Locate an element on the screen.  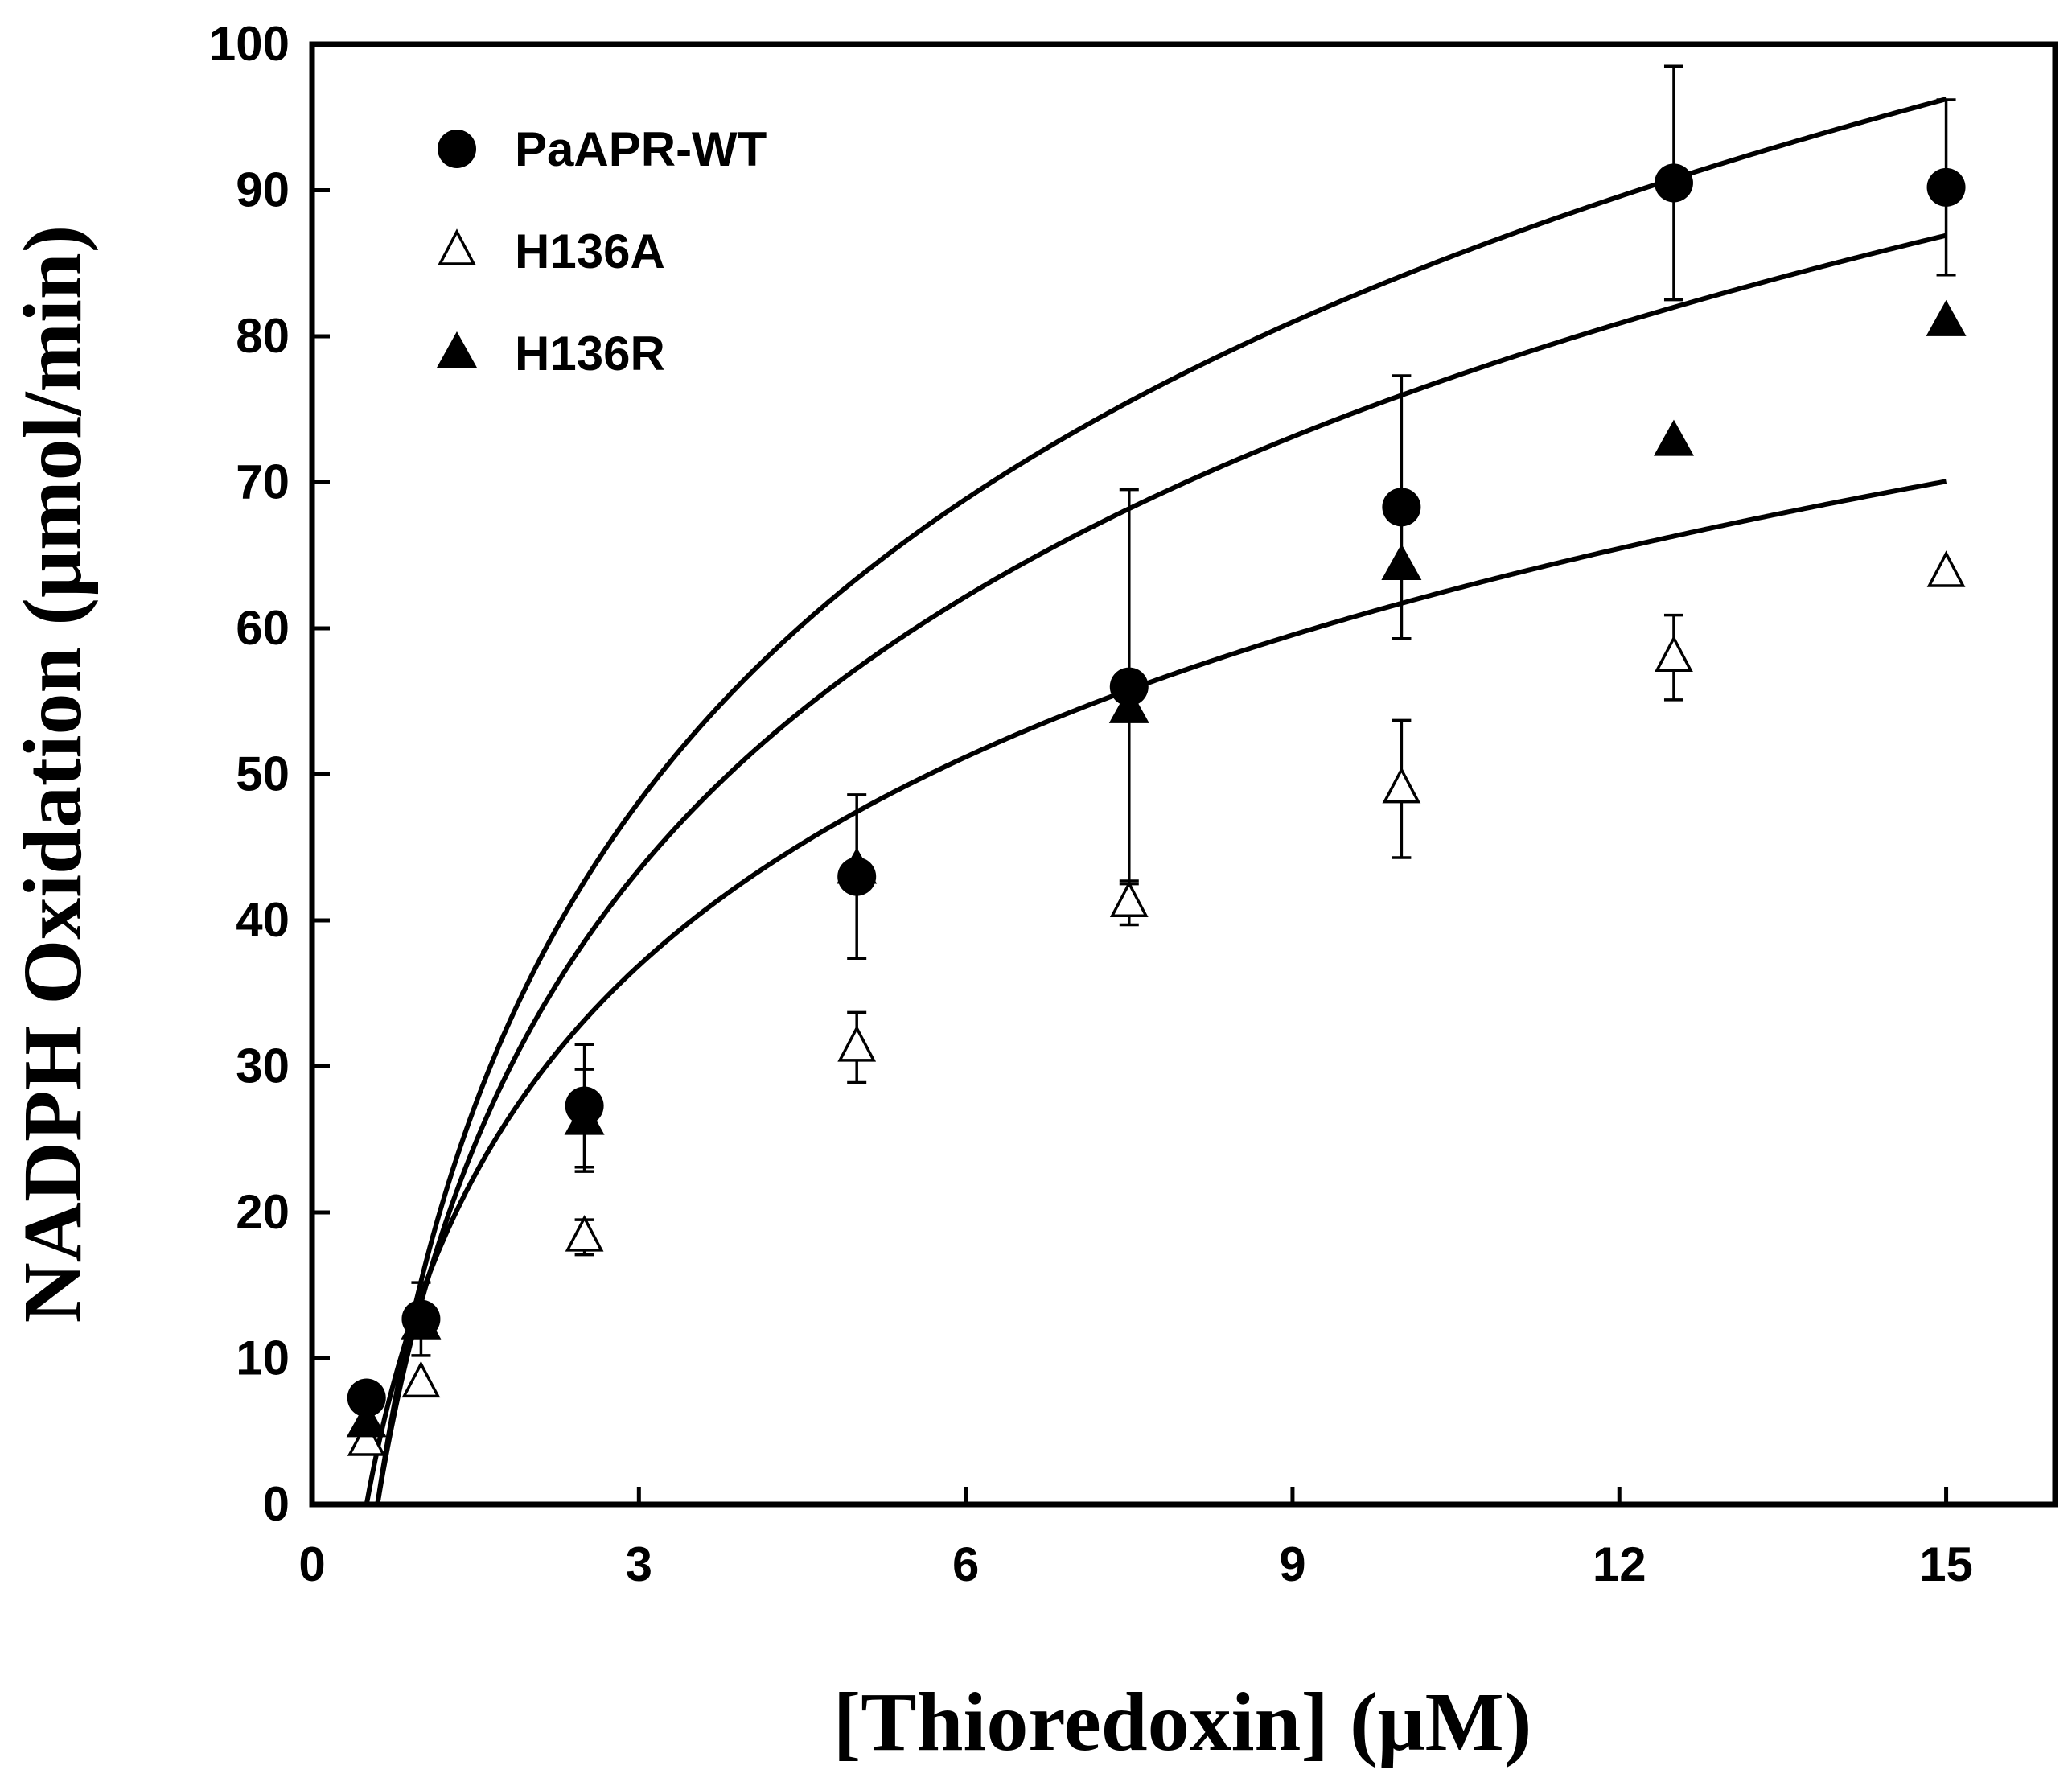
x-tick-label-6: 6 is located at coordinates (965, 1564).